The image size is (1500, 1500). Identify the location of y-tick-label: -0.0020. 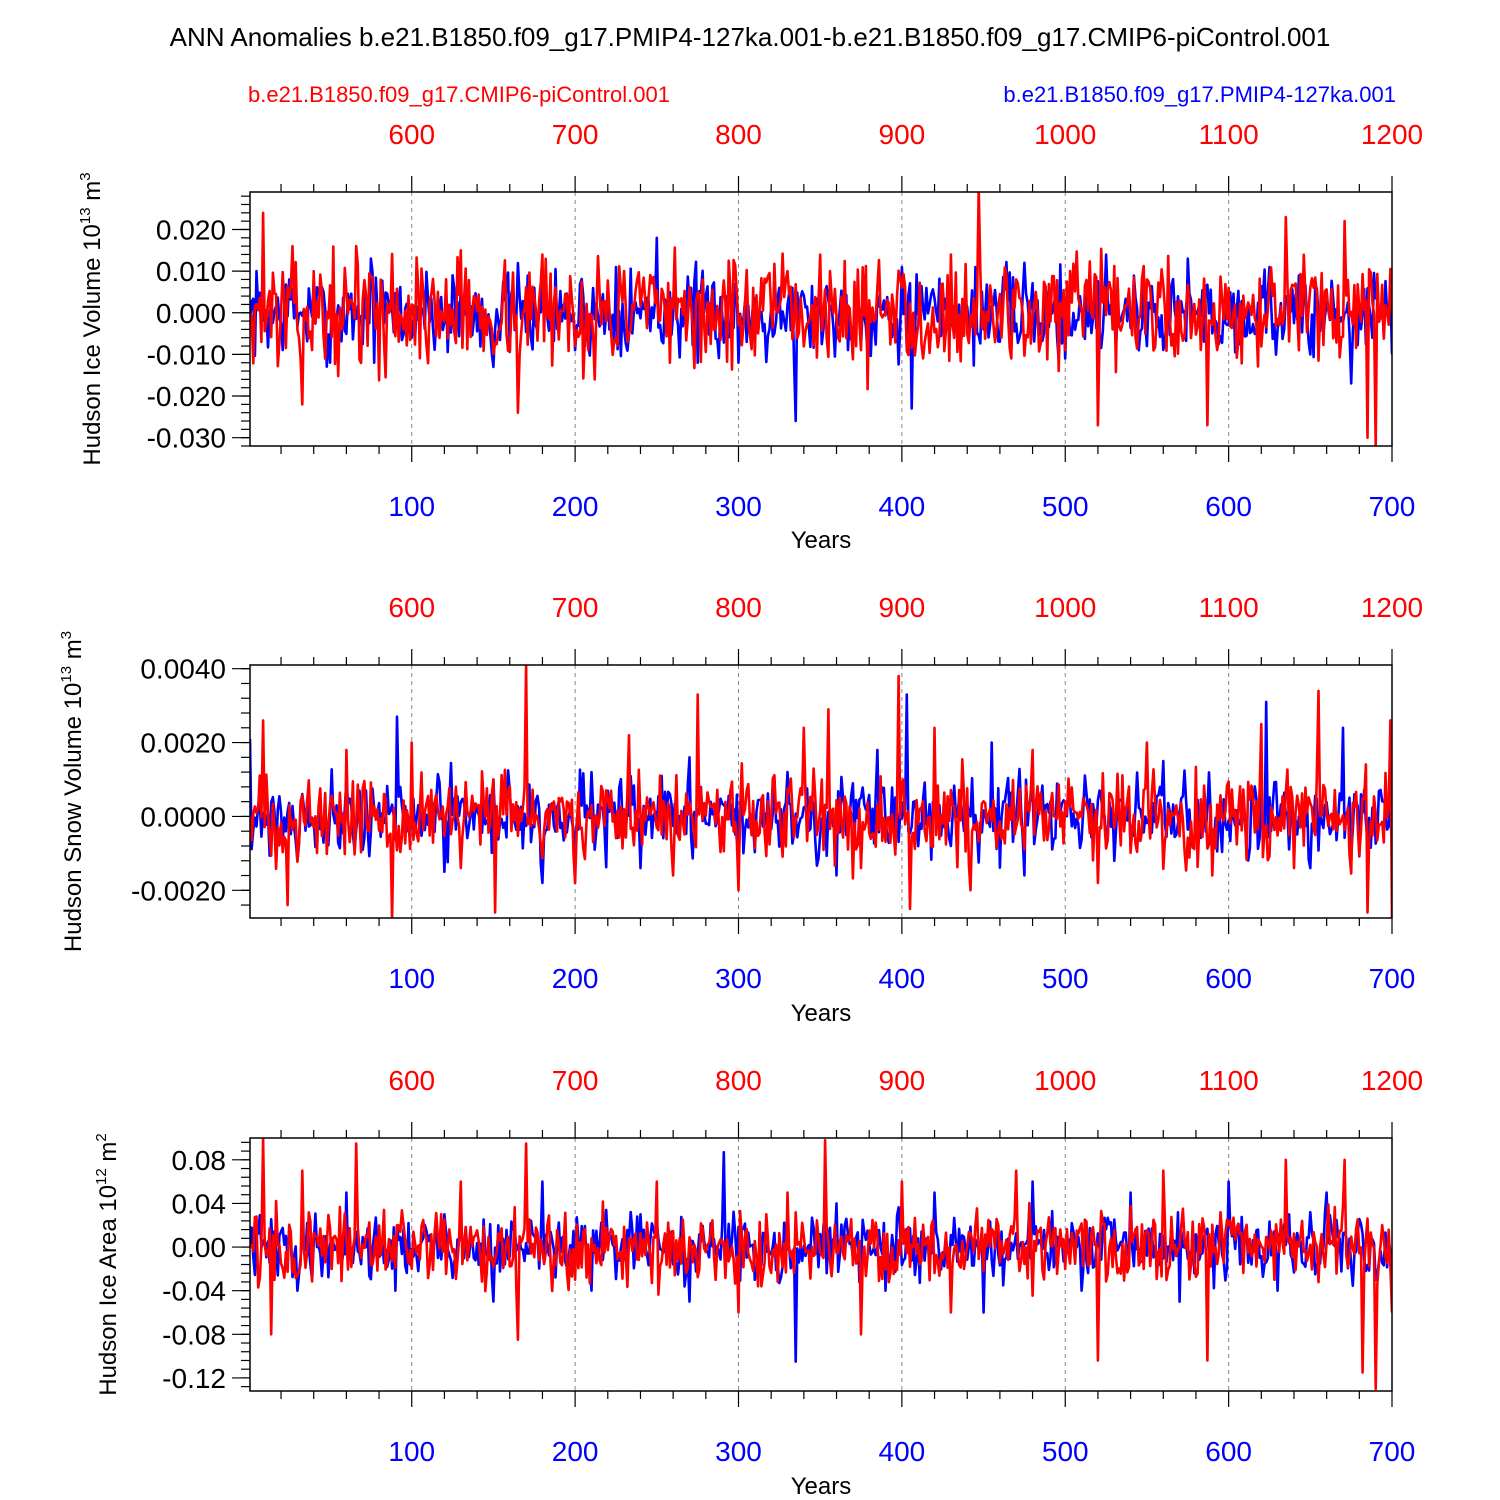
(178, 890).